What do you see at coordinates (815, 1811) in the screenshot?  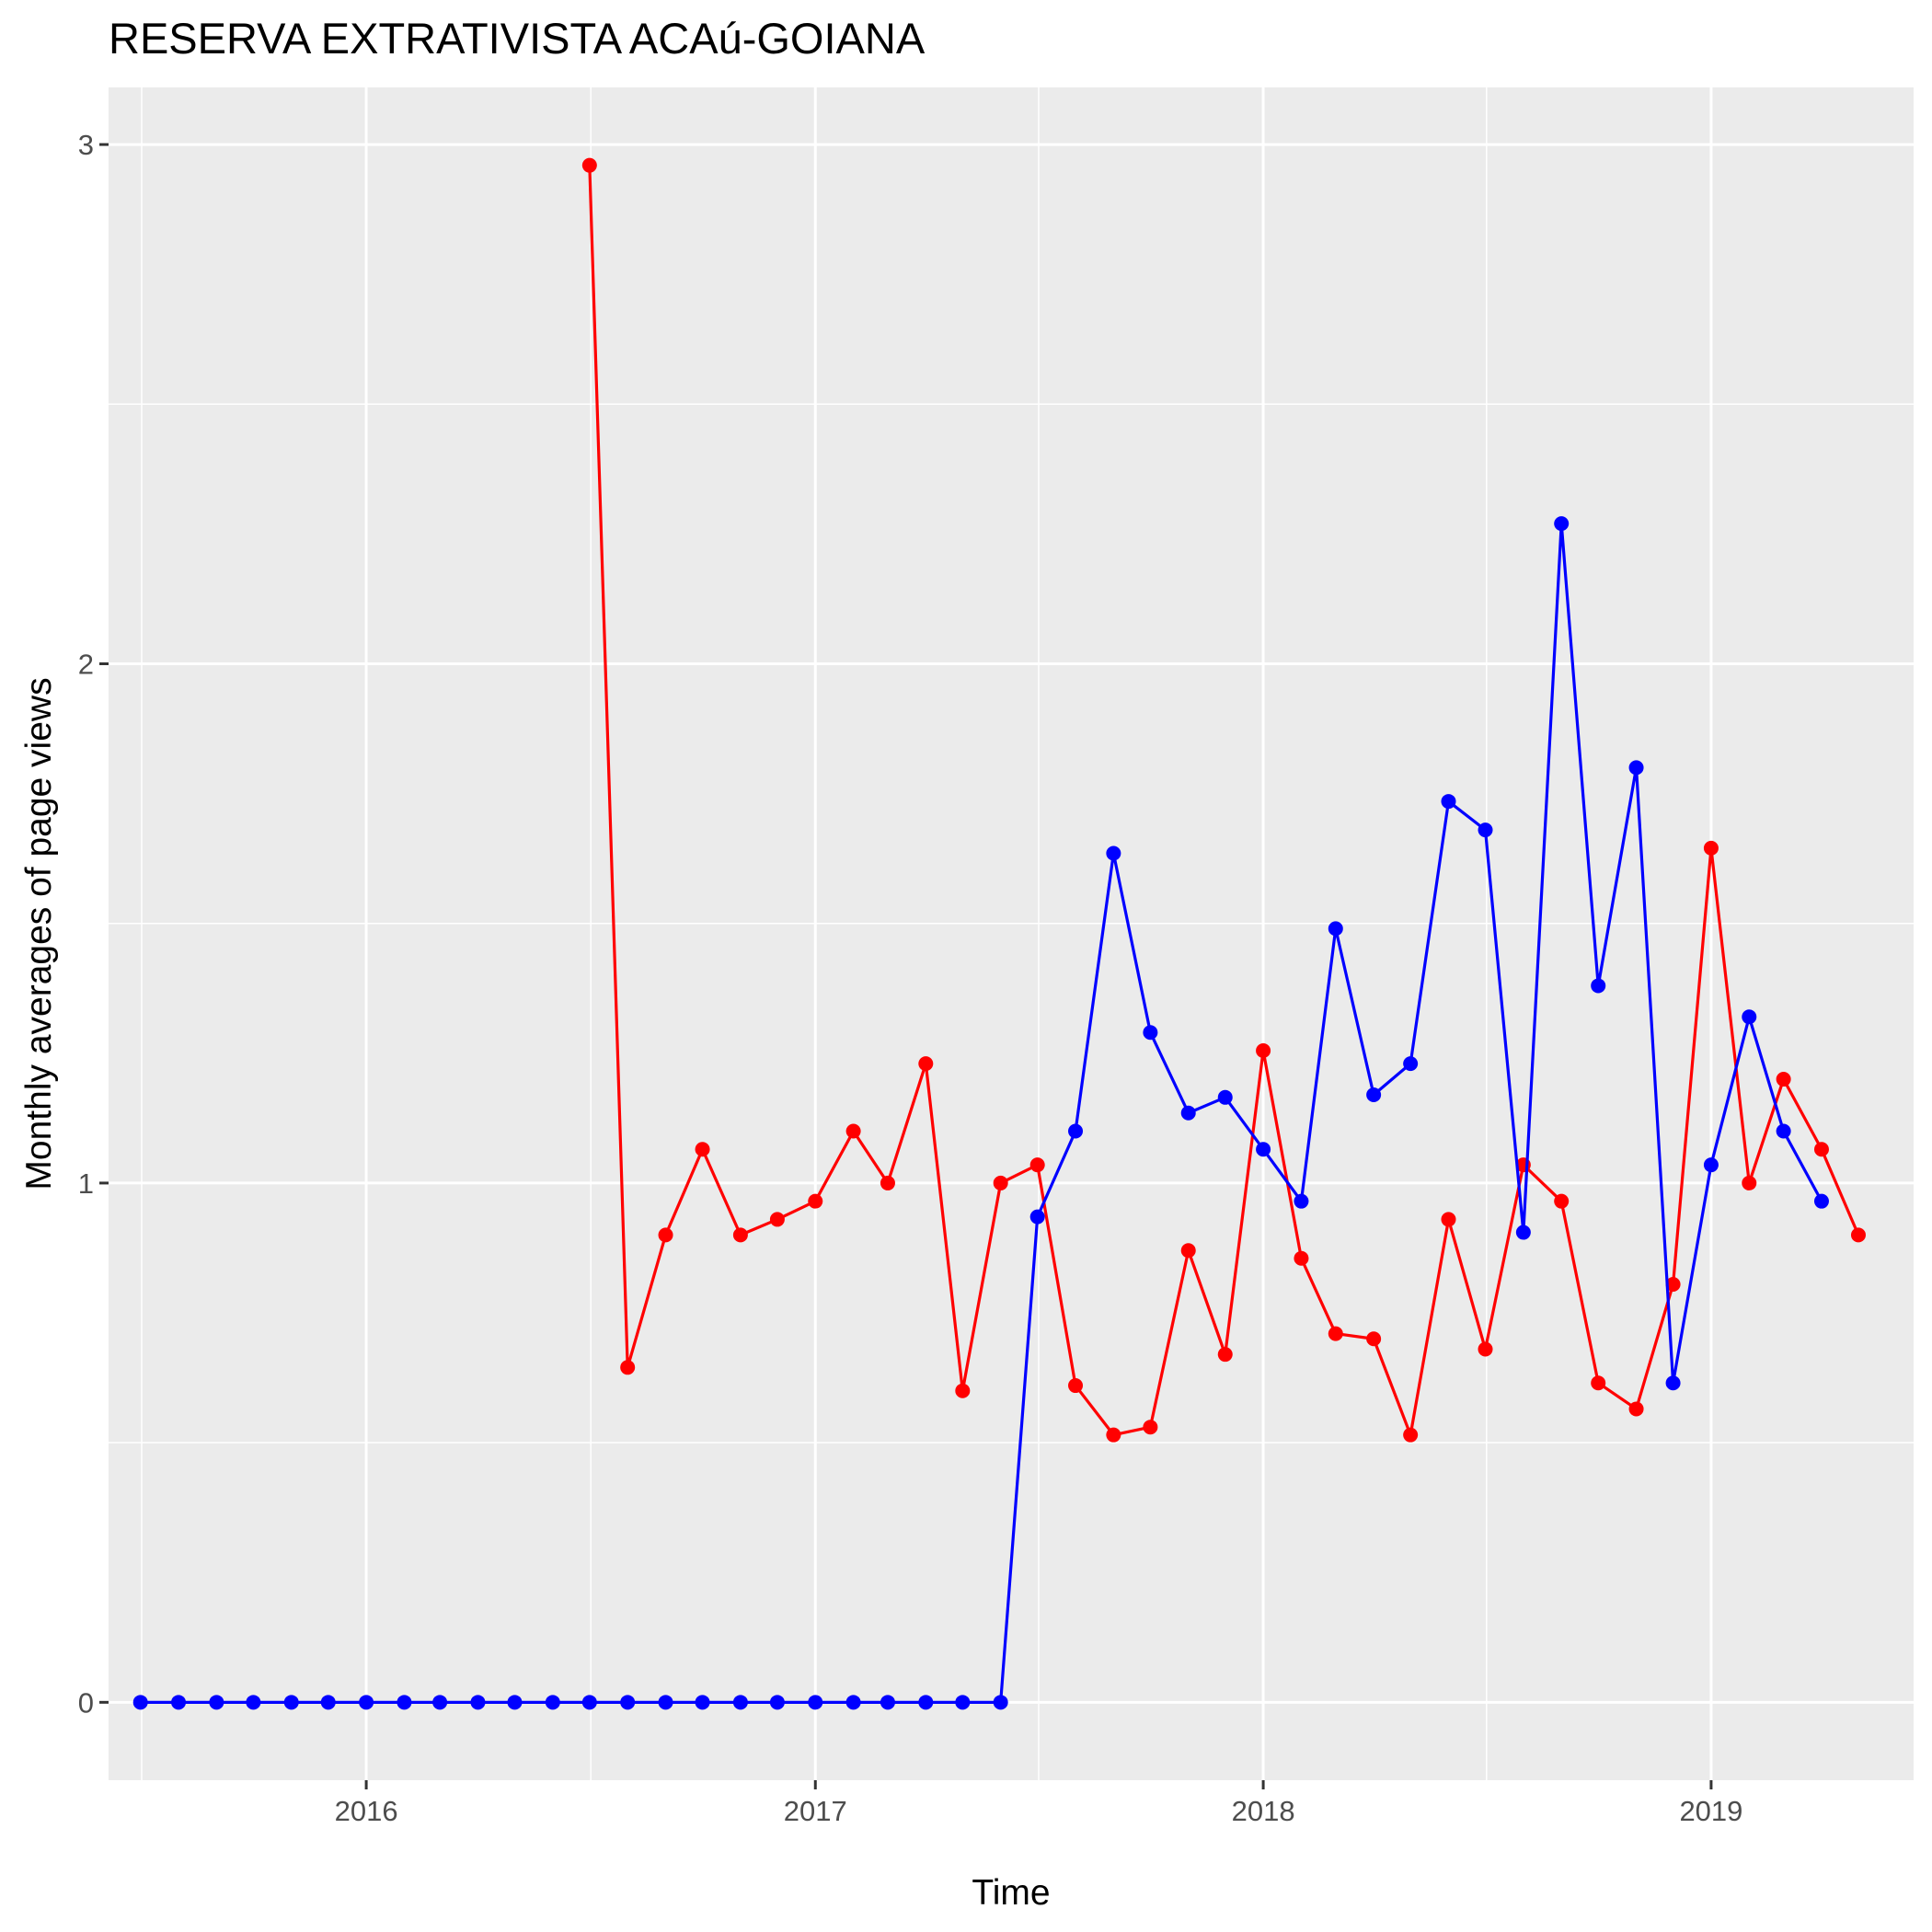 I see `x-tick-label: 2017` at bounding box center [815, 1811].